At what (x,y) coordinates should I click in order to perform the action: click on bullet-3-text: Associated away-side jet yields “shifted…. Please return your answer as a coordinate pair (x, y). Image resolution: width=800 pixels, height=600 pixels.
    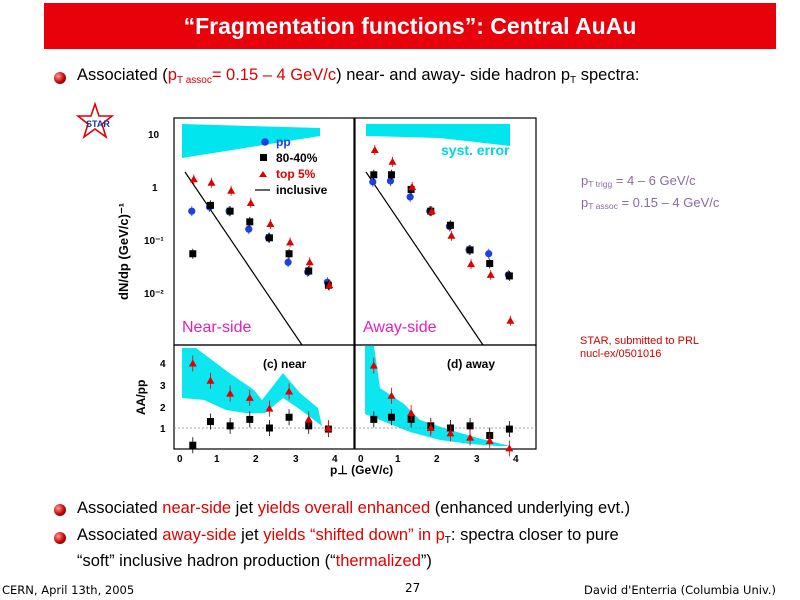
    Looking at the image, I should click on (348, 536).